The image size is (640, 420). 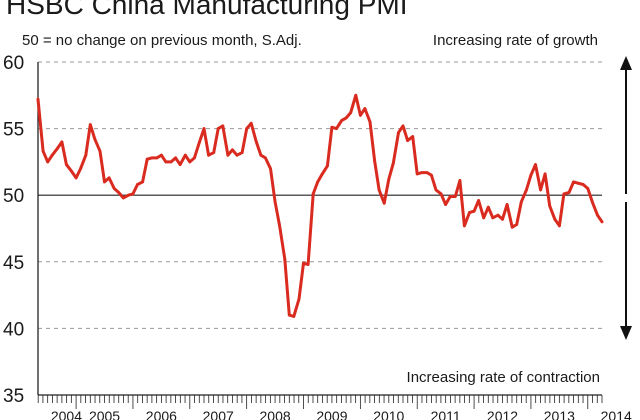 What do you see at coordinates (559, 414) in the screenshot?
I see `x-tick-label: 2013` at bounding box center [559, 414].